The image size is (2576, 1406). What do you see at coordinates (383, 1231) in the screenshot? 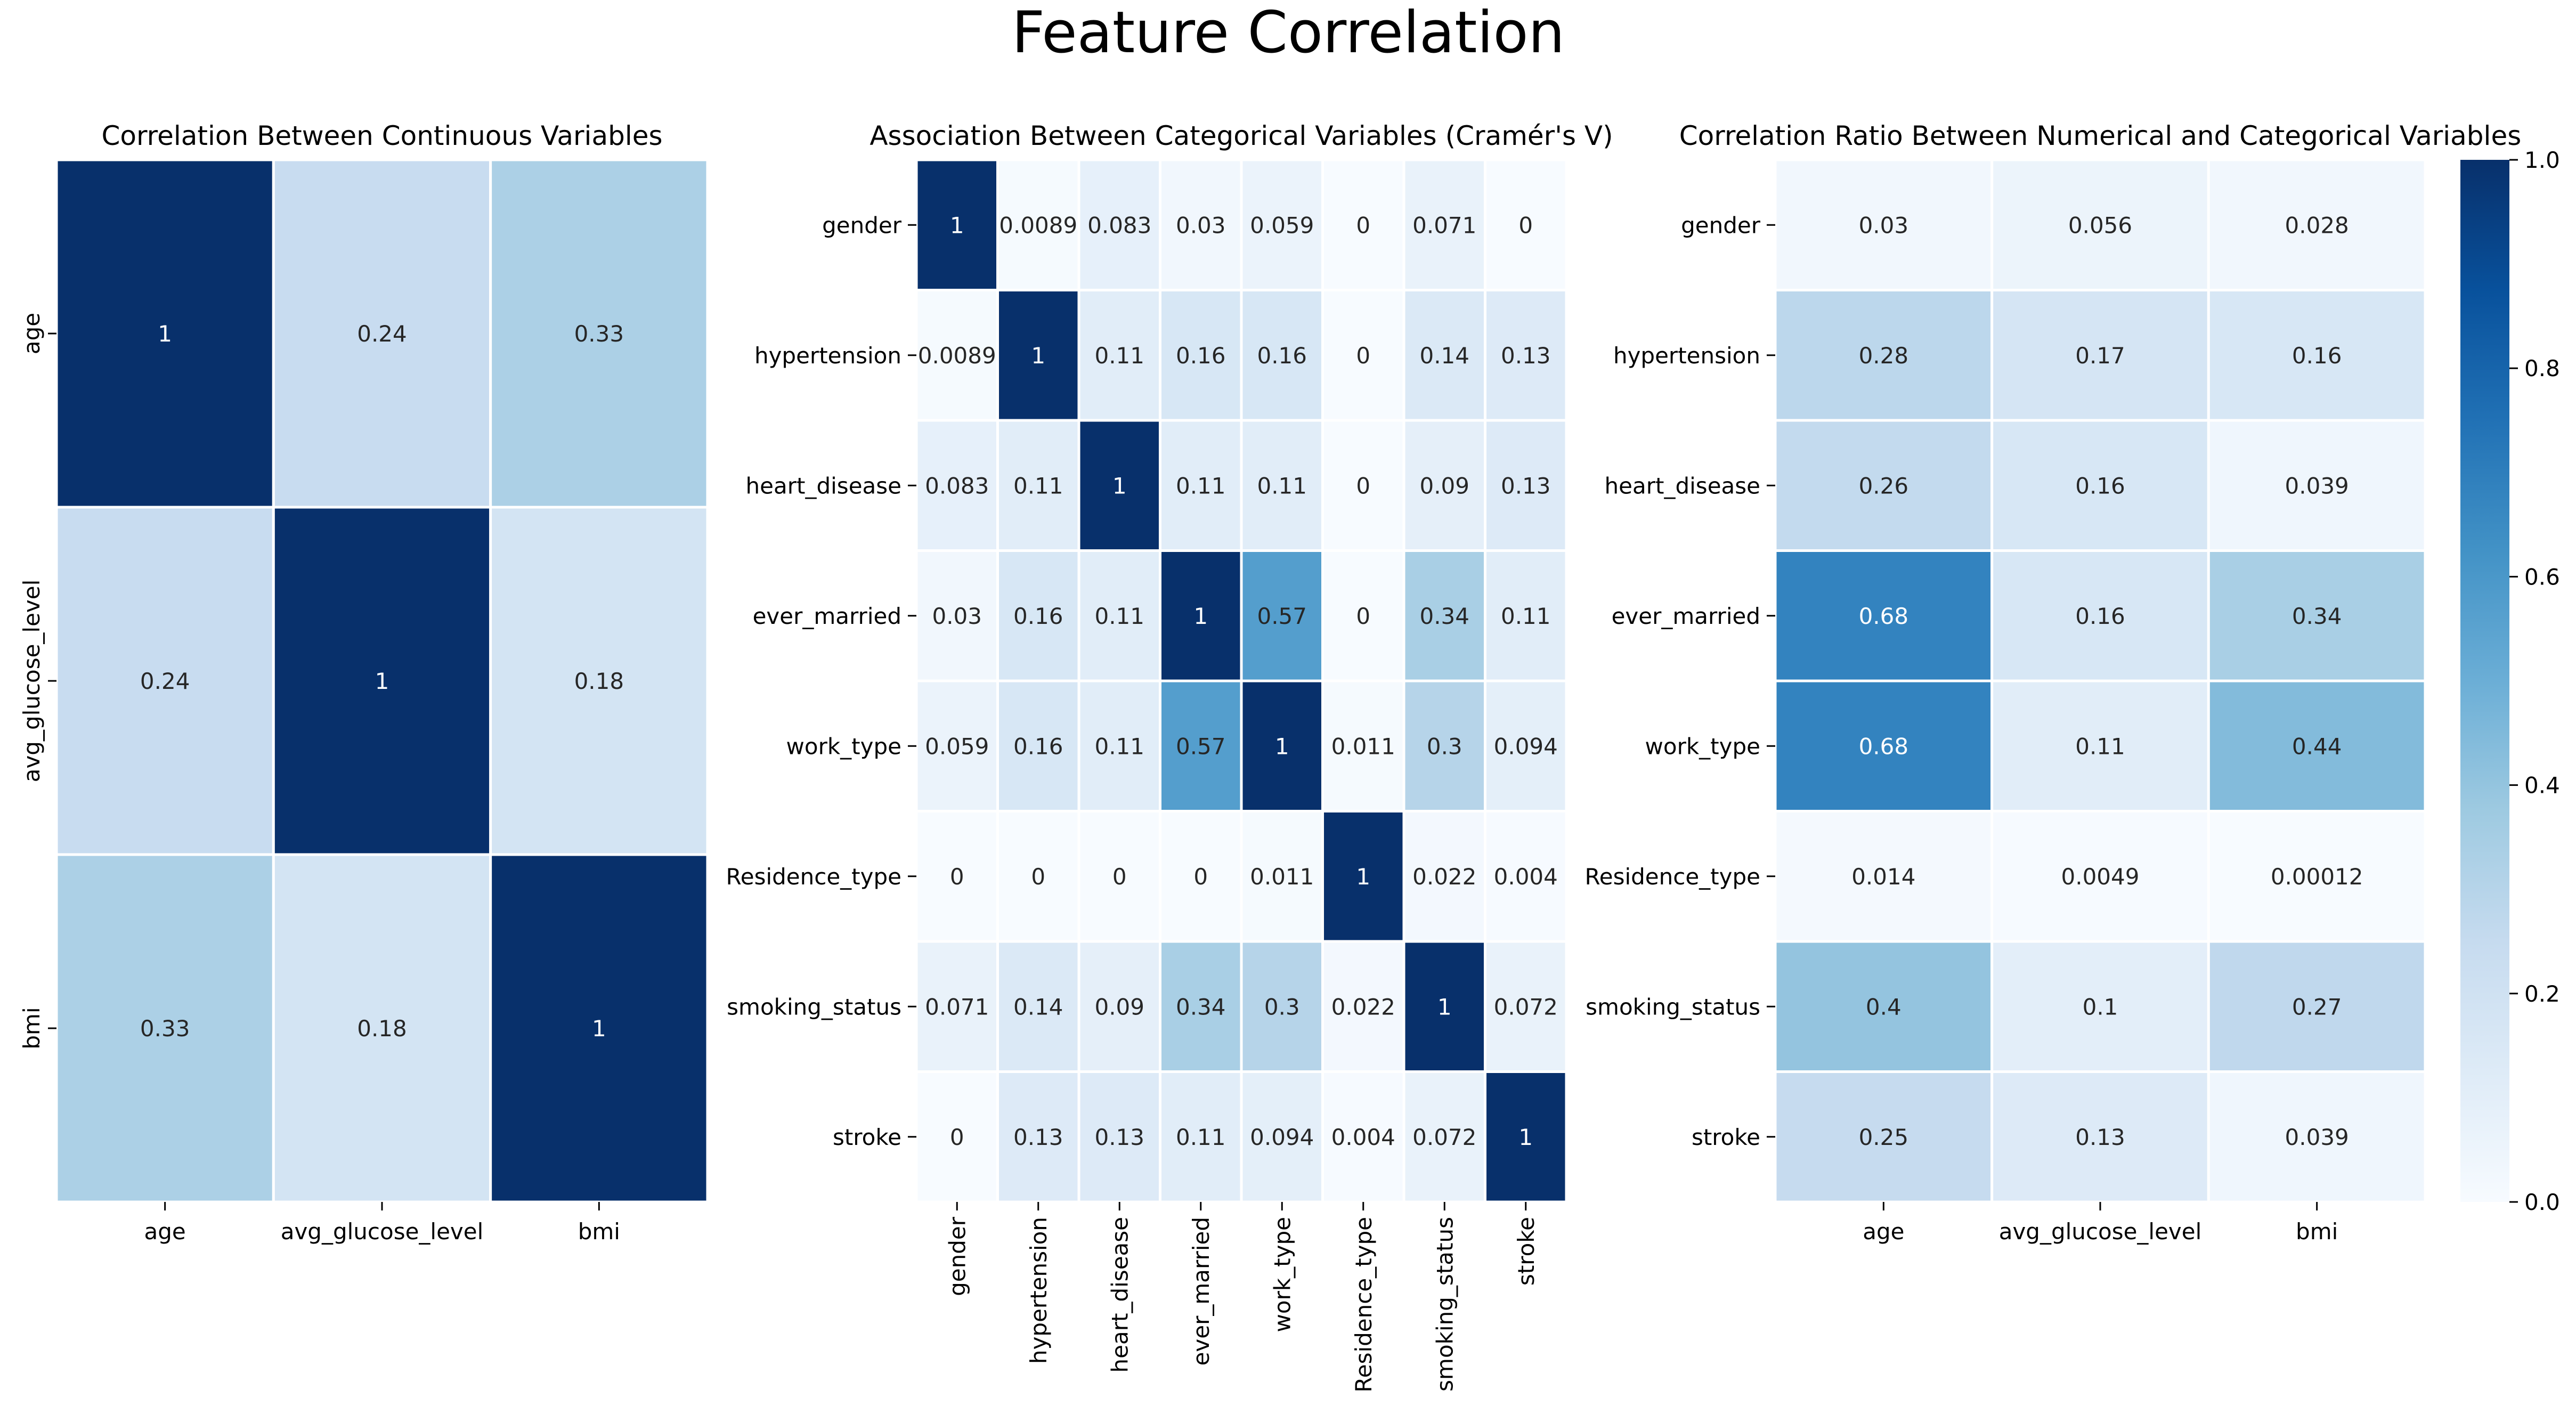
I see `x-tick-label: avg_glucose_level` at bounding box center [383, 1231].